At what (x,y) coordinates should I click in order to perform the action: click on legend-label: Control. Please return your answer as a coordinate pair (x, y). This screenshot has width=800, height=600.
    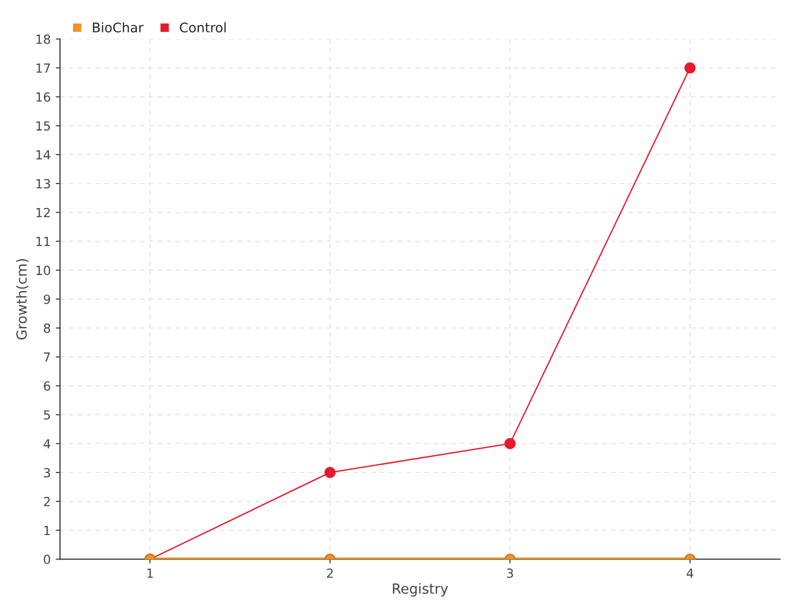
    Looking at the image, I should click on (203, 27).